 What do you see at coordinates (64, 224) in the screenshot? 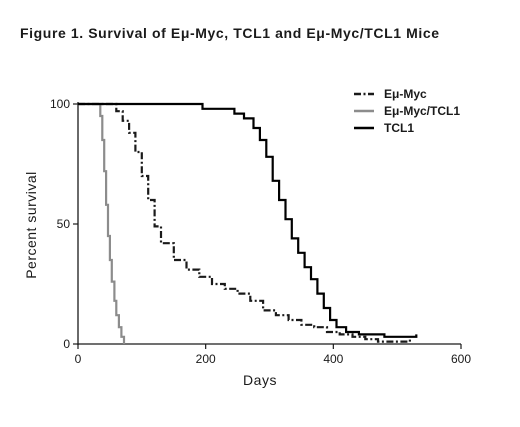
I see `y-tick-label: 50` at bounding box center [64, 224].